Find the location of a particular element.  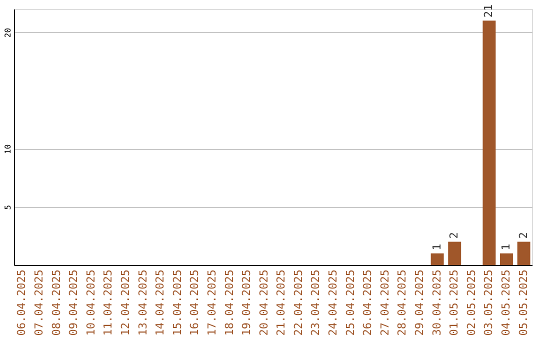

x-tick-label: 21.04.2025 is located at coordinates (281, 303).